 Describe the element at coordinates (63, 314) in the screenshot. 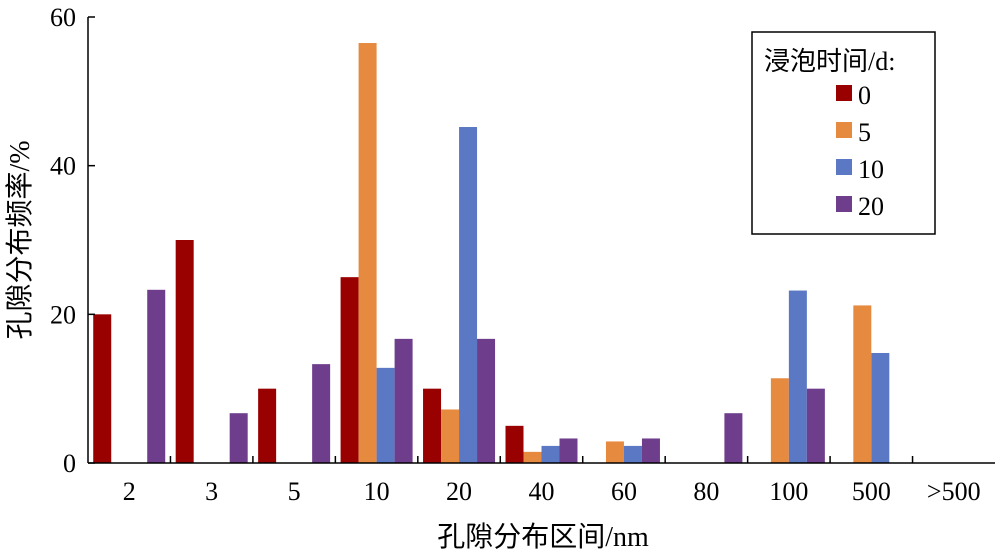

I see `y-tick-label: 20` at that location.